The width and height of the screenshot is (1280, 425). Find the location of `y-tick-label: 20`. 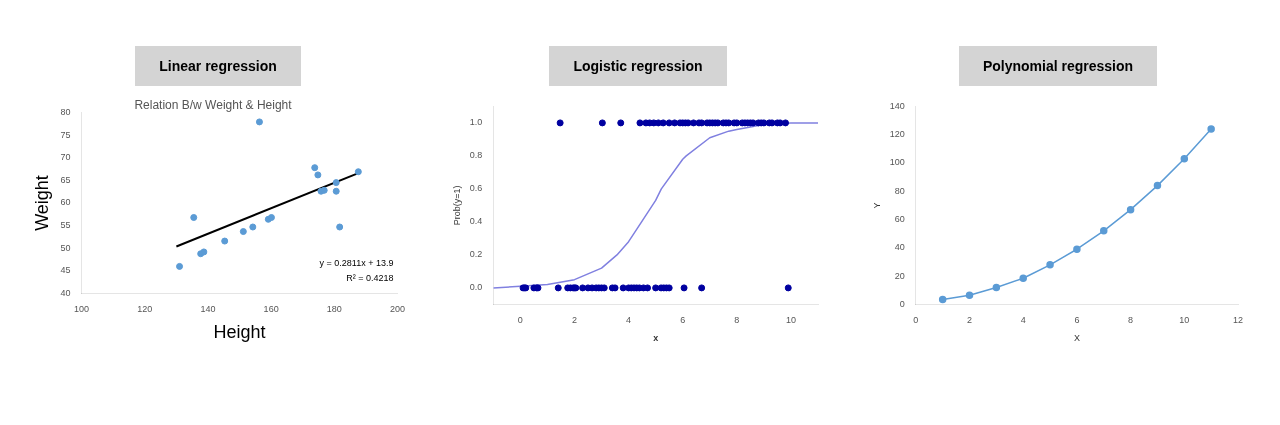

y-tick-label: 20 is located at coordinates (899, 275).